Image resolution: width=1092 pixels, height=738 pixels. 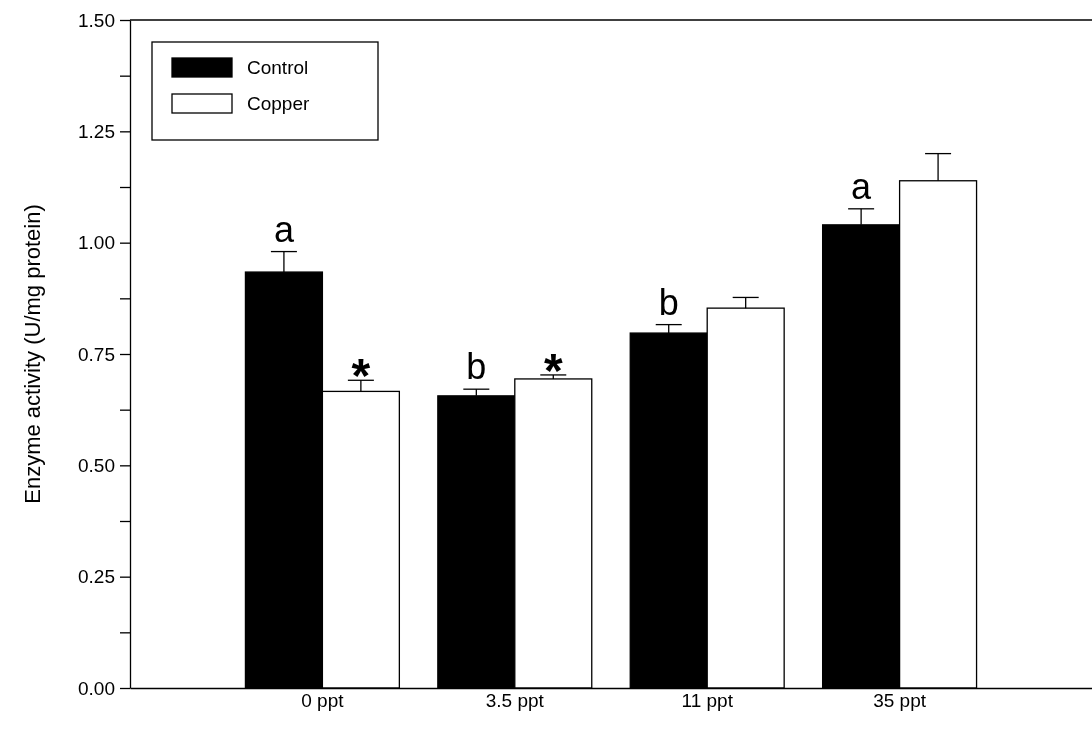 I want to click on y-tick-label: 1.00, so click(x=96, y=243).